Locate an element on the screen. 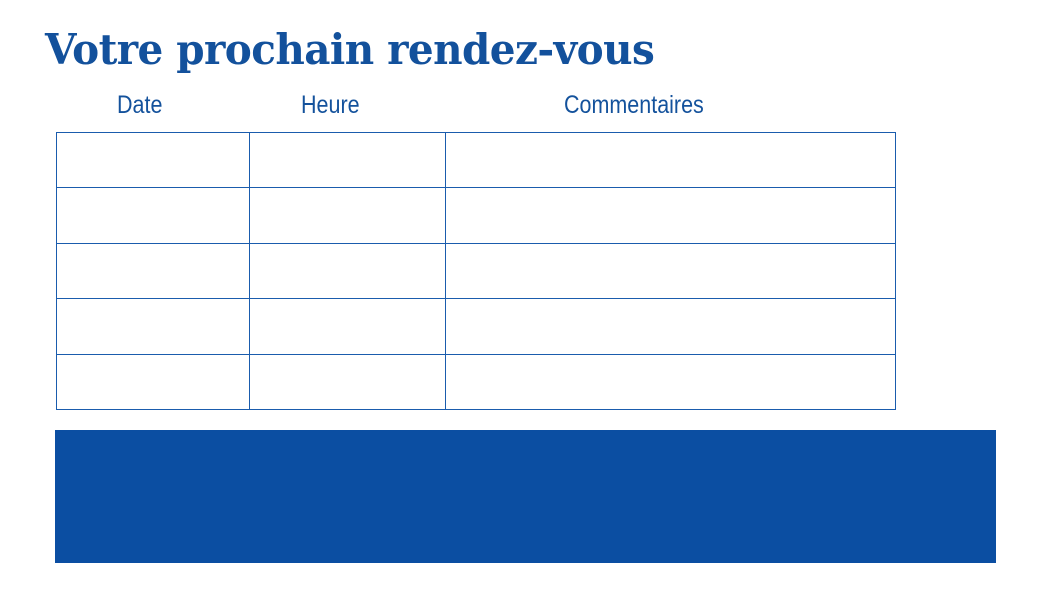  column-header-commentaires: Commentaires is located at coordinates (634, 105).